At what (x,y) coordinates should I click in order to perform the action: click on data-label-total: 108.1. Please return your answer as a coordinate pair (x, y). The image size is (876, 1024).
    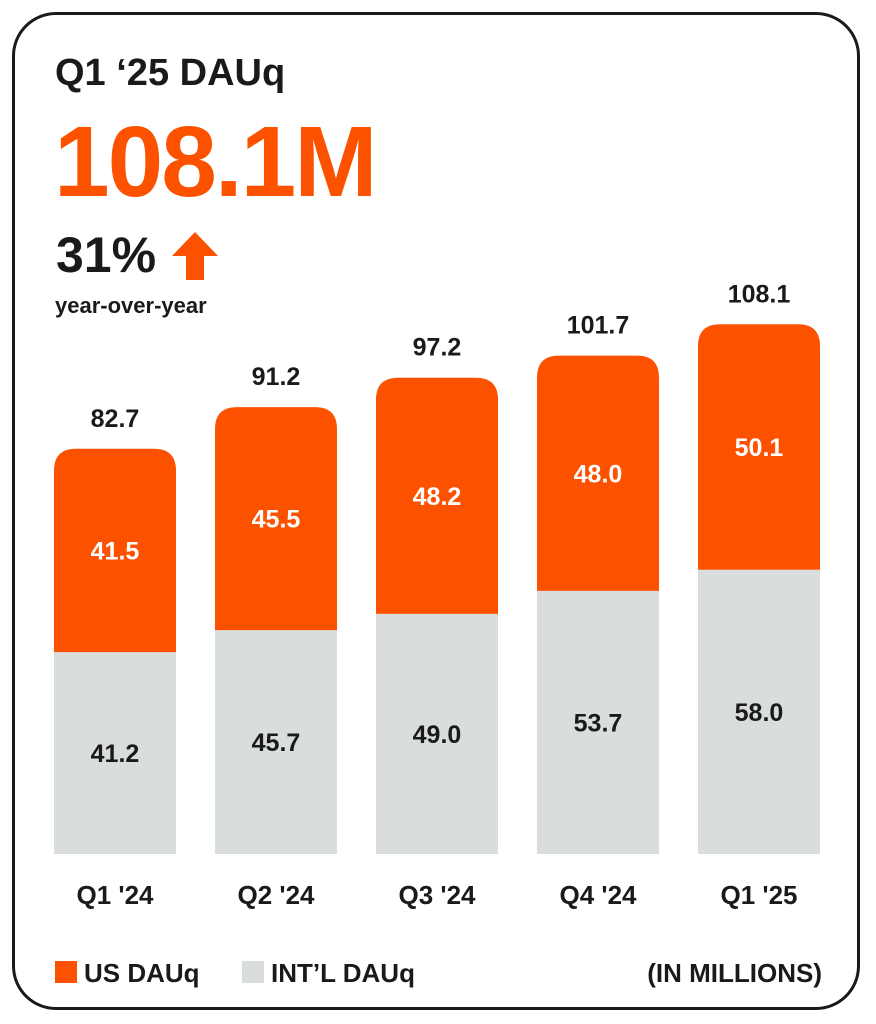
    Looking at the image, I should click on (759, 294).